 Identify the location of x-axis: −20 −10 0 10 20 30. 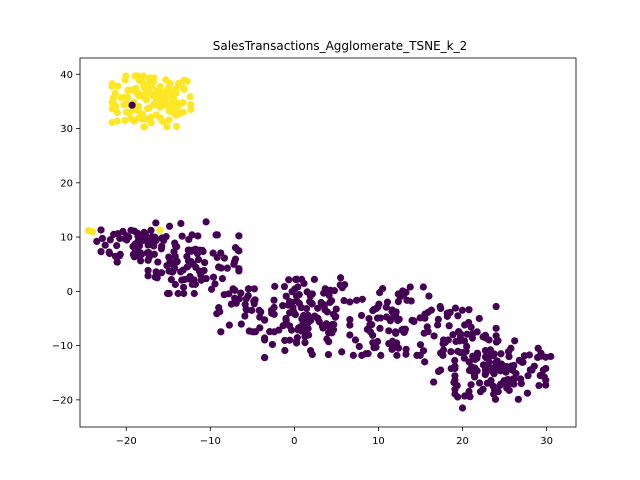
(334, 437).